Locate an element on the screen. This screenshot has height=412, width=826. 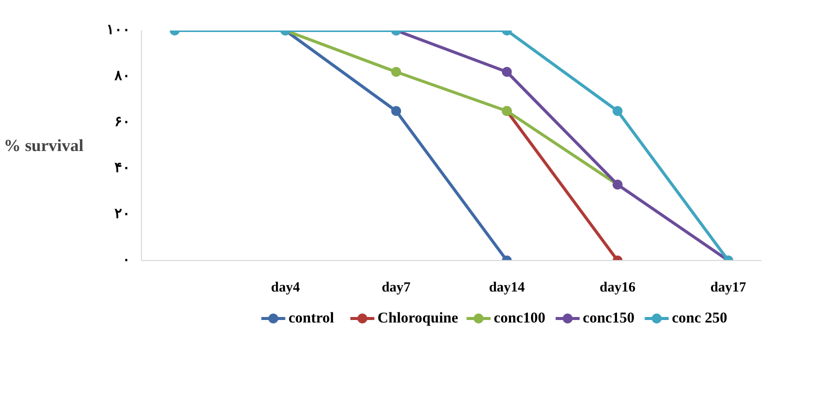
x-tick-label: day4 is located at coordinates (285, 288).